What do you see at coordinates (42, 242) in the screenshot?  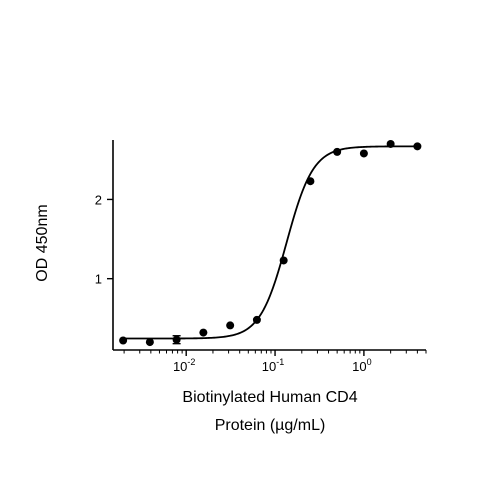 I see `y-axis-label: OD 450nm` at bounding box center [42, 242].